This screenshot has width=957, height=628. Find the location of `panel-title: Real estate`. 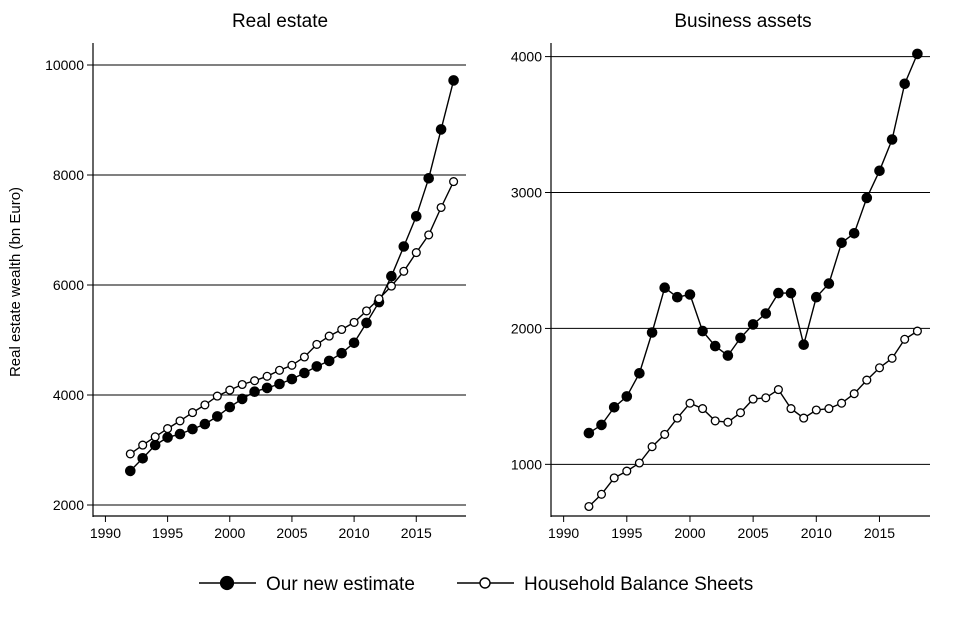

panel-title: Real estate is located at coordinates (280, 21).